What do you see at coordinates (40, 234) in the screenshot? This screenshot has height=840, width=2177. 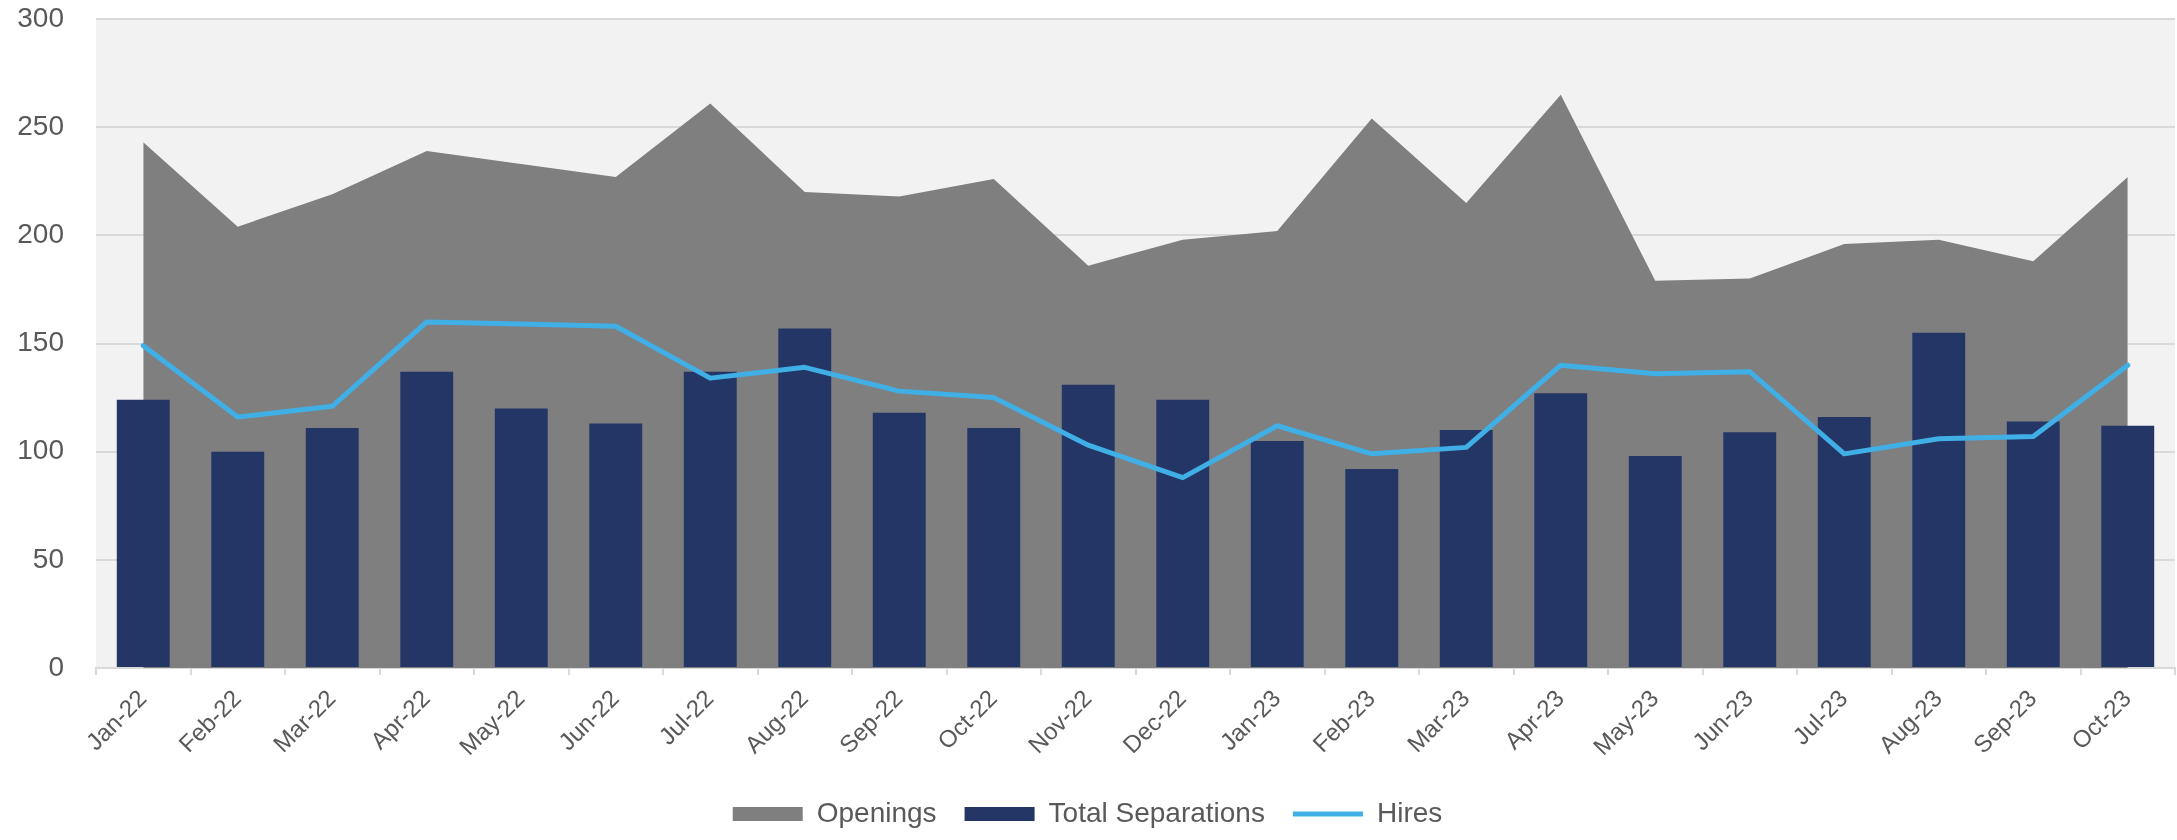 I see `y-tick-label: 200` at bounding box center [40, 234].